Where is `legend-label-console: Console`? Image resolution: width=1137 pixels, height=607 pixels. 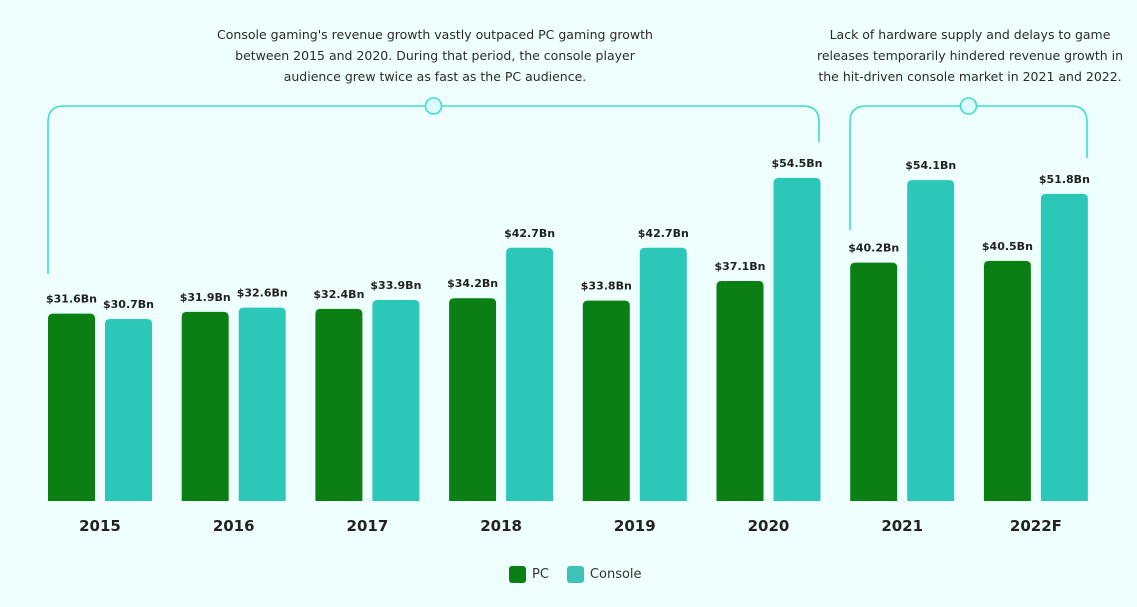 legend-label-console: Console is located at coordinates (615, 574).